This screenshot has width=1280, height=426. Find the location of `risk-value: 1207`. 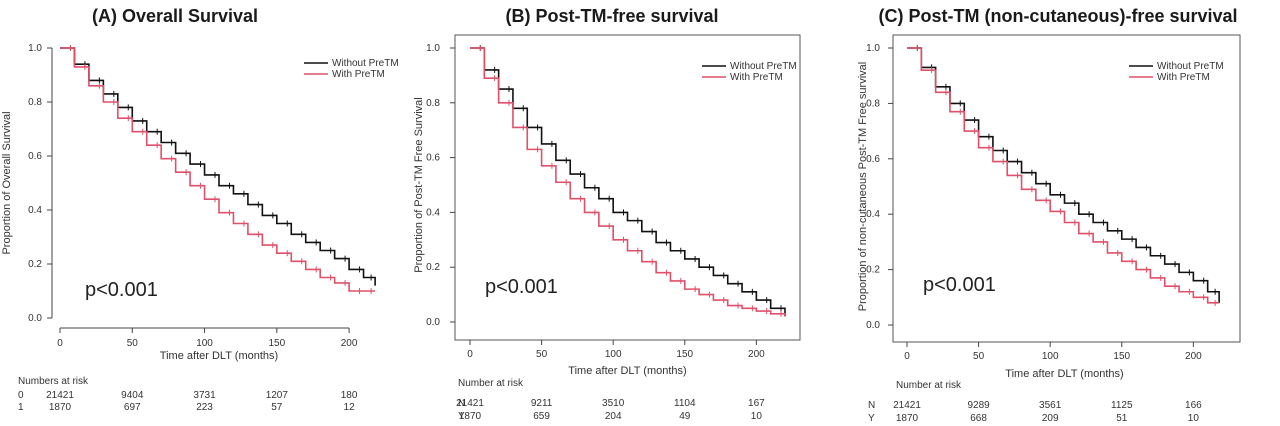

risk-value: 1207 is located at coordinates (277, 395).